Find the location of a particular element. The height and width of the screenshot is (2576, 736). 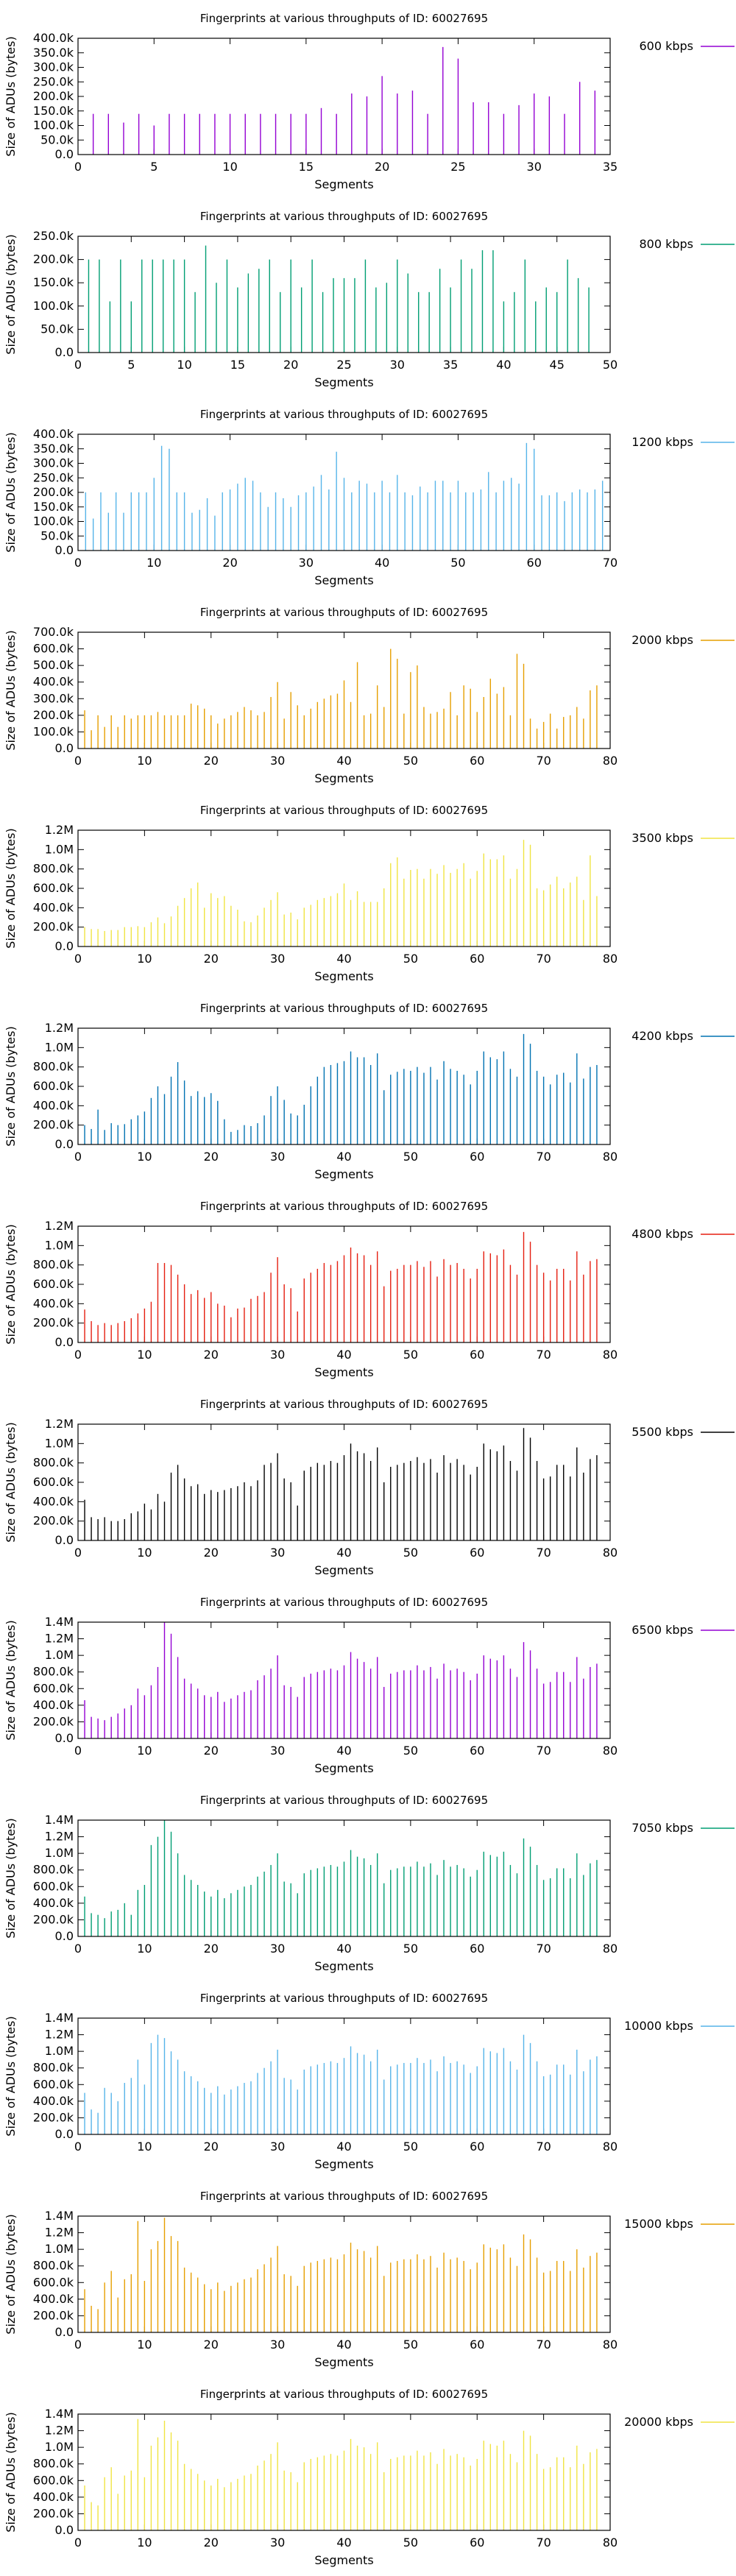

legend-label: 5500 kbps is located at coordinates (662, 1432).